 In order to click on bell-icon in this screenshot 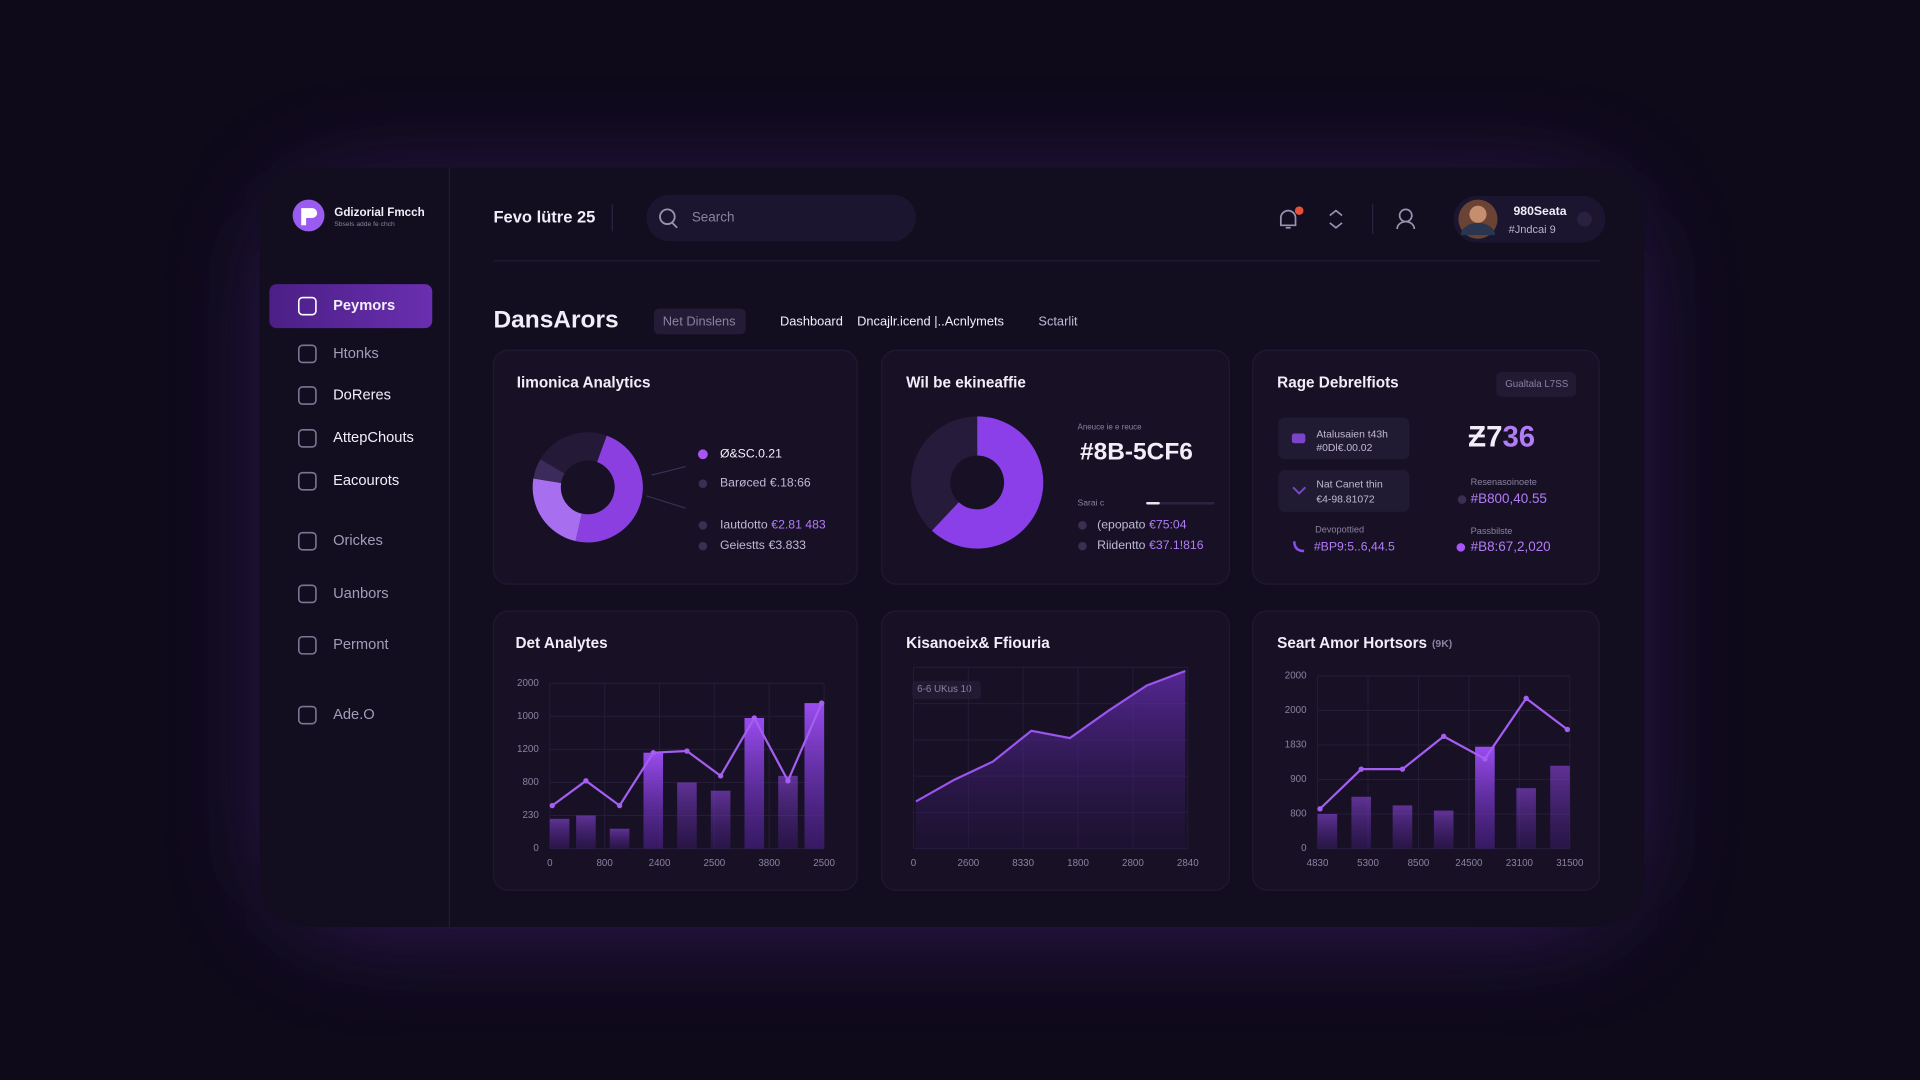, I will do `click(1288, 219)`.